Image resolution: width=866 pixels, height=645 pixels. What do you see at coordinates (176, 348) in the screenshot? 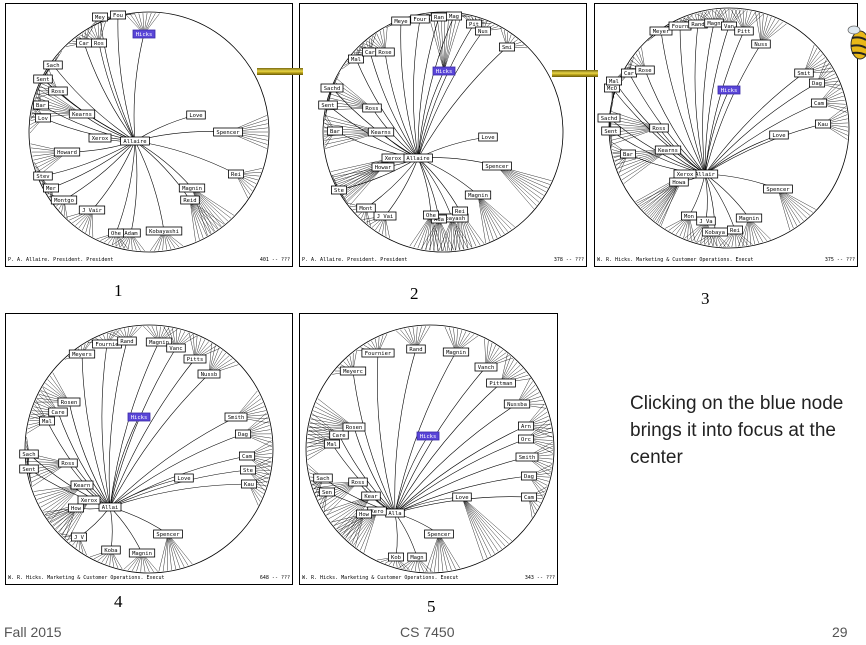
I see `tree-node: Vanc` at bounding box center [176, 348].